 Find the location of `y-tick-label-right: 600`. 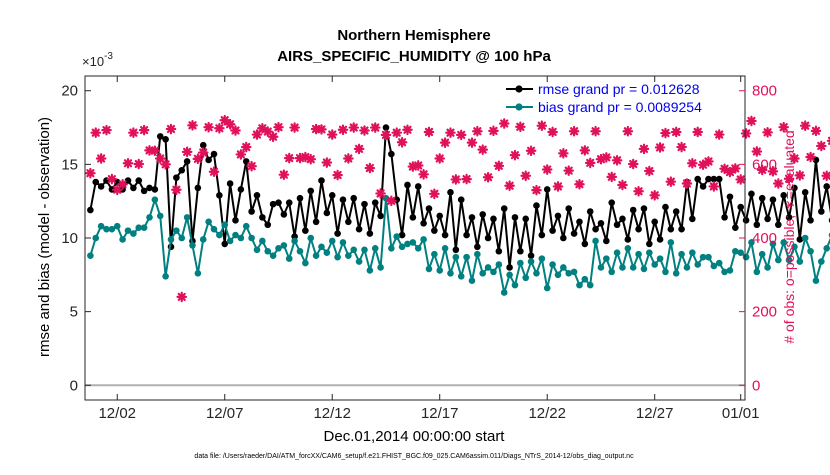

y-tick-label-right: 600 is located at coordinates (764, 164).